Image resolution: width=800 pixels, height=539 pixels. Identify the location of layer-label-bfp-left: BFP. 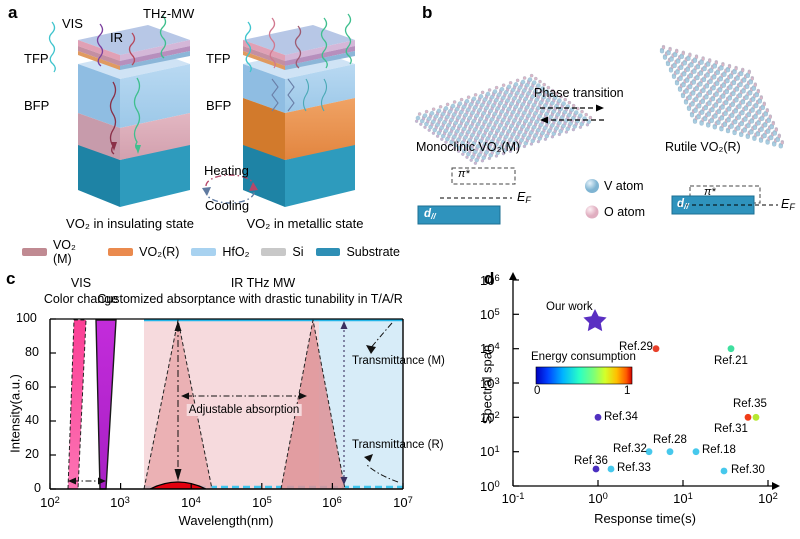
(37, 105).